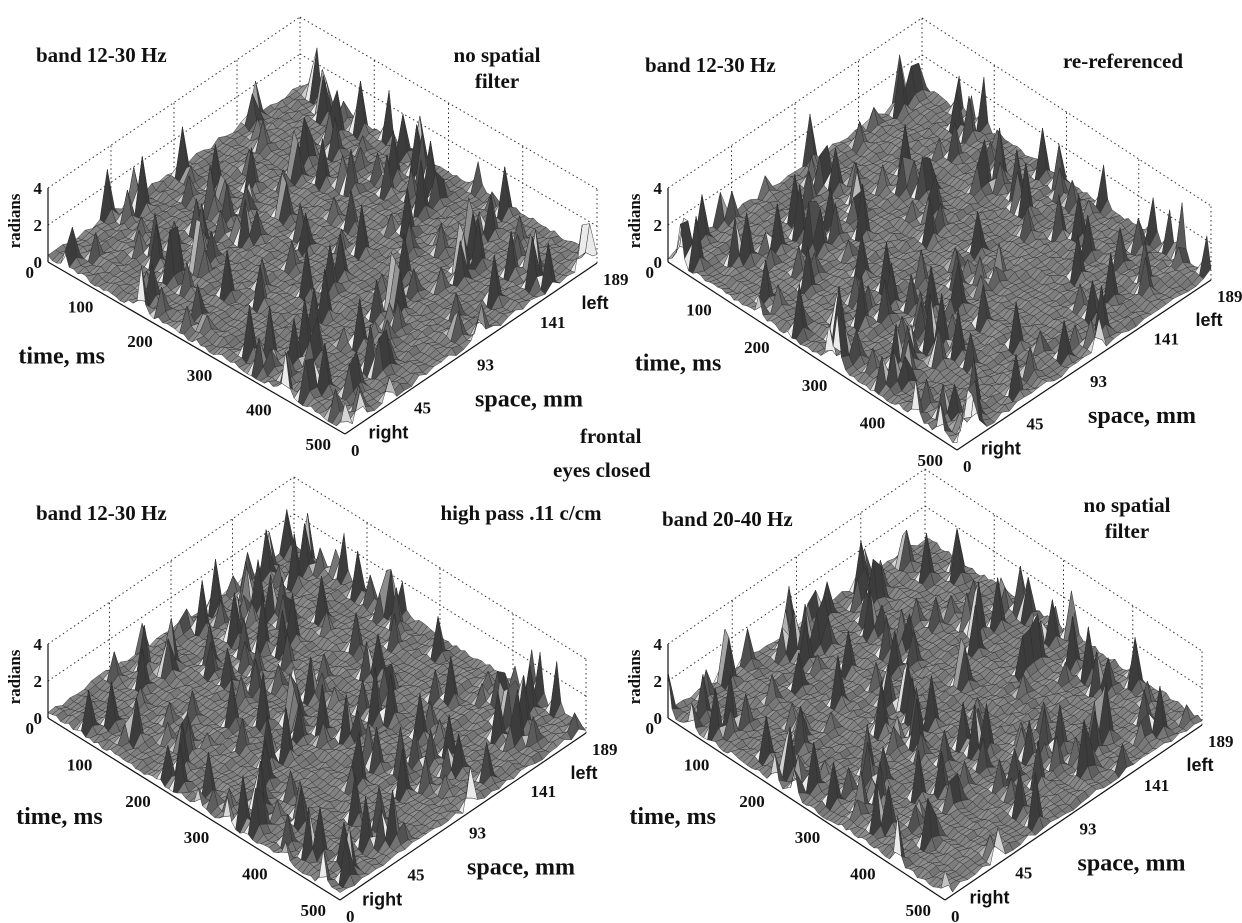 The image size is (1242, 923). Describe the element at coordinates (317, 604) in the screenshot. I see `axis-box` at that location.